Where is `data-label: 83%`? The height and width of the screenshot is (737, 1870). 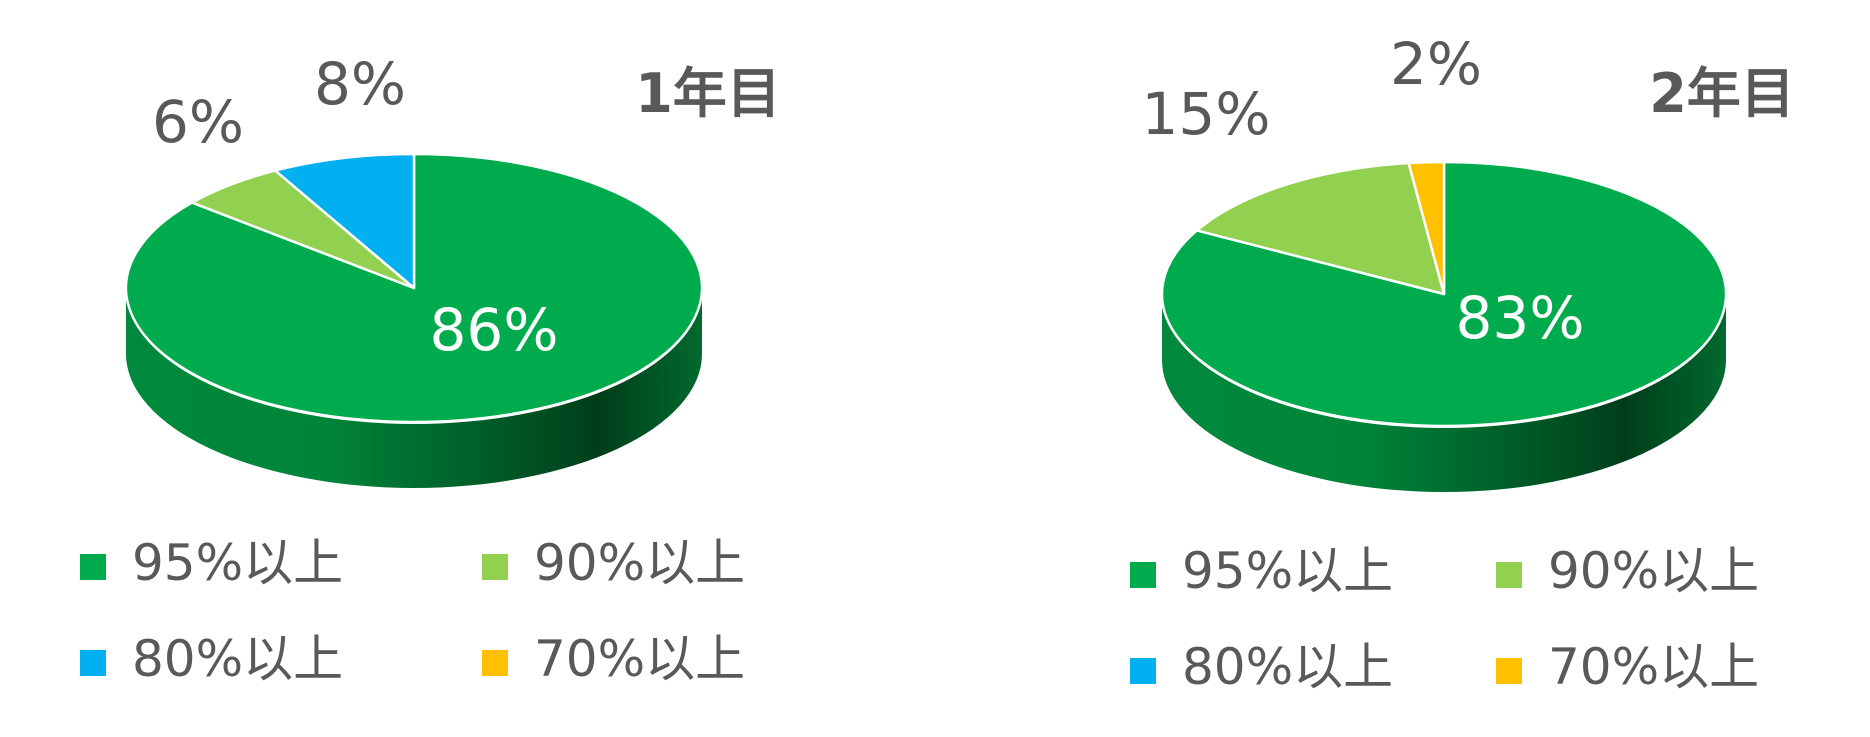
data-label: 83% is located at coordinates (1520, 318).